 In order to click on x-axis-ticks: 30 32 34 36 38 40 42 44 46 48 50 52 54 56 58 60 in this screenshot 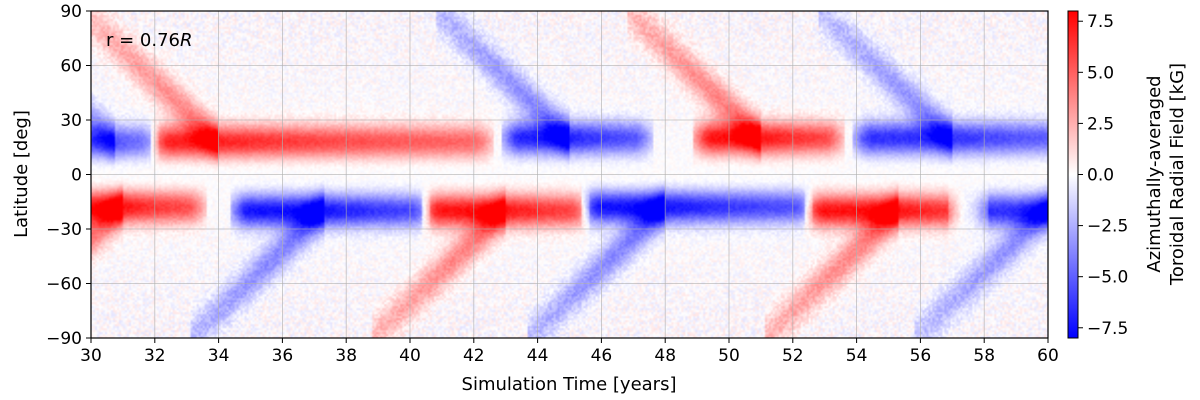, I will do `click(569, 352)`.